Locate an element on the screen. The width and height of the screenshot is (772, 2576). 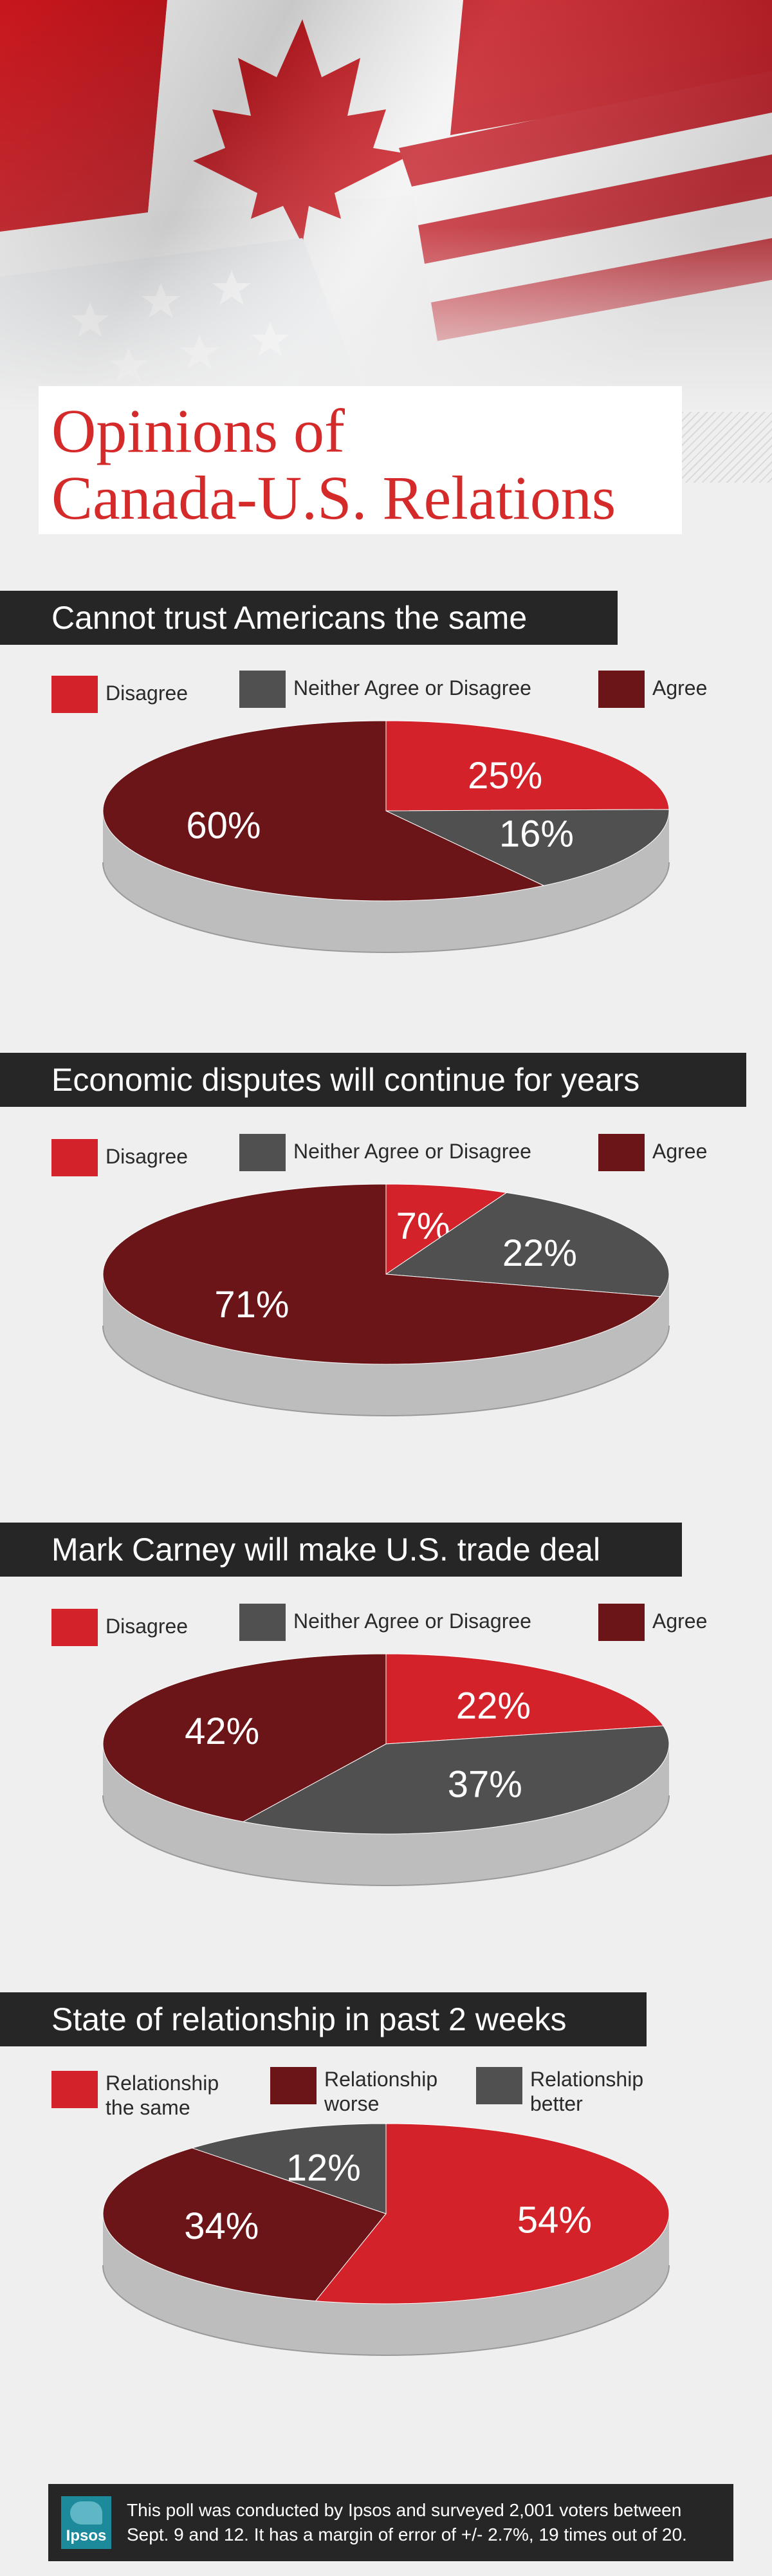
pie-slice-label: 25% is located at coordinates (505, 776).